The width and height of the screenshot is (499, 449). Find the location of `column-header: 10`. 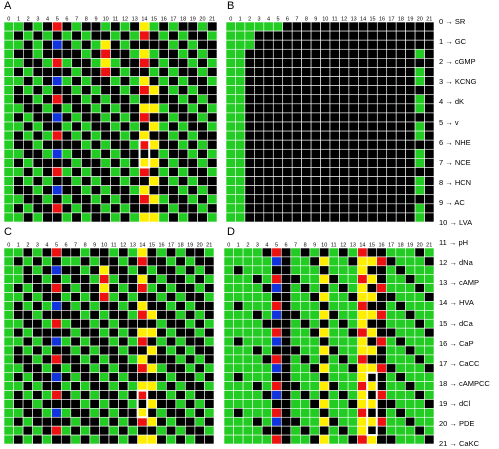

column-header: 10 is located at coordinates (104, 246).